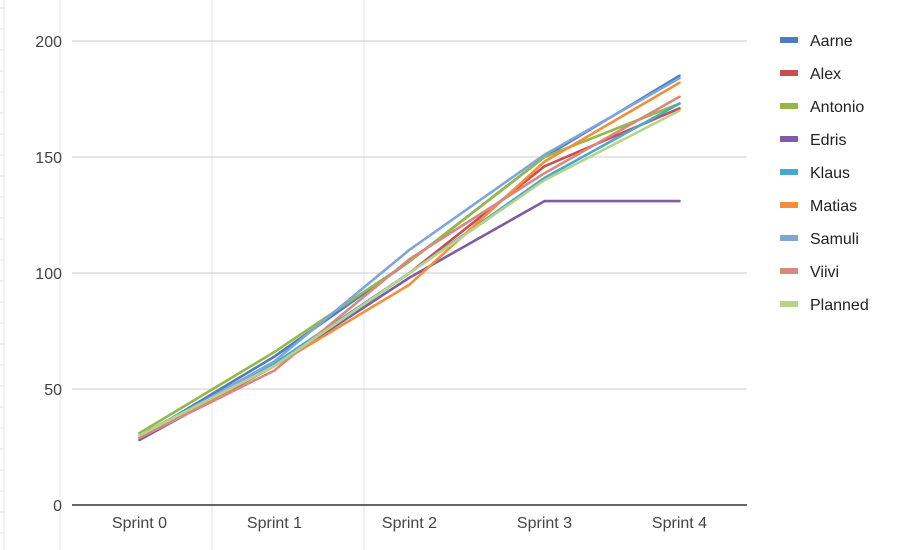  I want to click on x-tick-label: Sprint 1, so click(274, 523).